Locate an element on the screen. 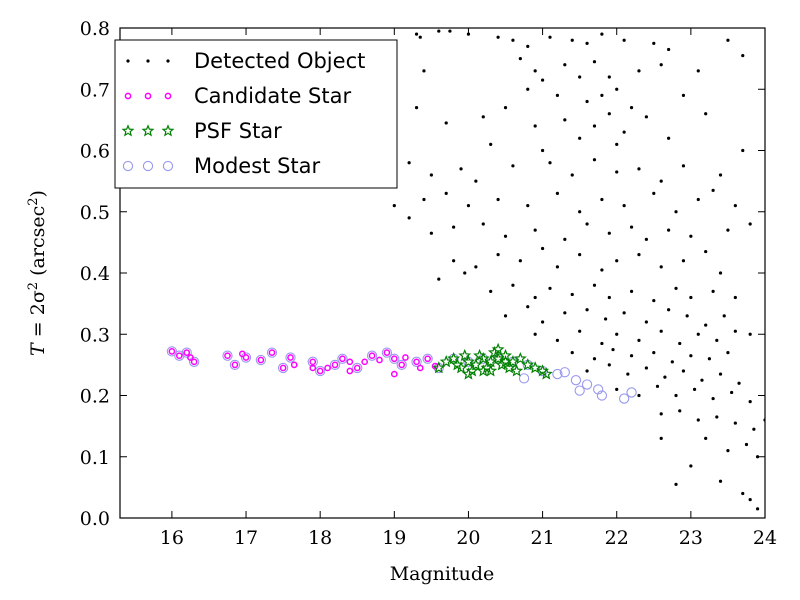  y-label-eq: = 2σ is located at coordinates (38, 316).